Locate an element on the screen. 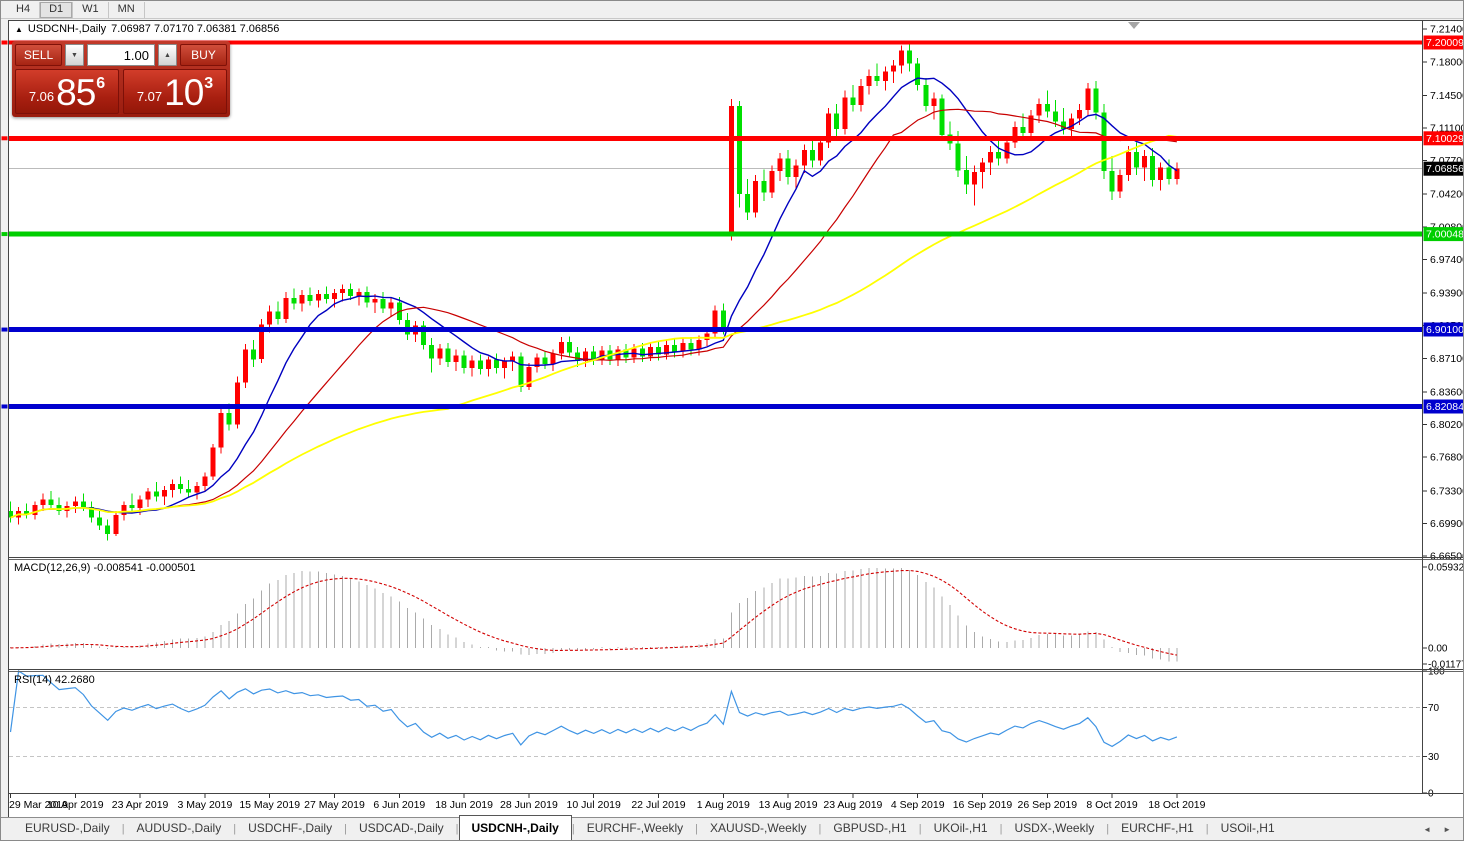 The height and width of the screenshot is (841, 1464). svg-text: 6.82084 is located at coordinates (1445, 407).